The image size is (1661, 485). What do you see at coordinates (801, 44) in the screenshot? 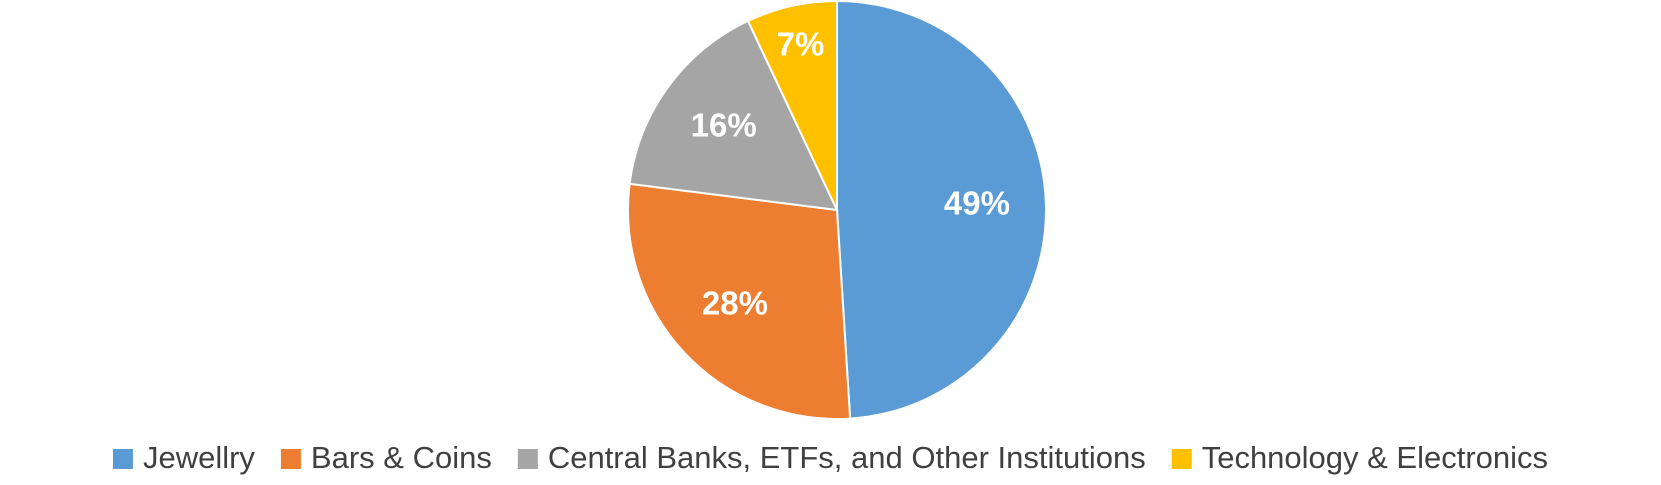
I see `data-label: 7%` at bounding box center [801, 44].